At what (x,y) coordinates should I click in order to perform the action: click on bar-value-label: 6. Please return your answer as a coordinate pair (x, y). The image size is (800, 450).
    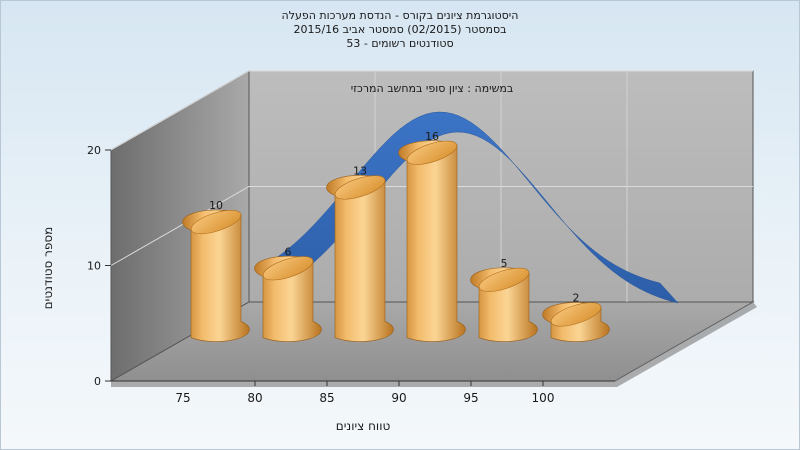
    Looking at the image, I should click on (288, 251).